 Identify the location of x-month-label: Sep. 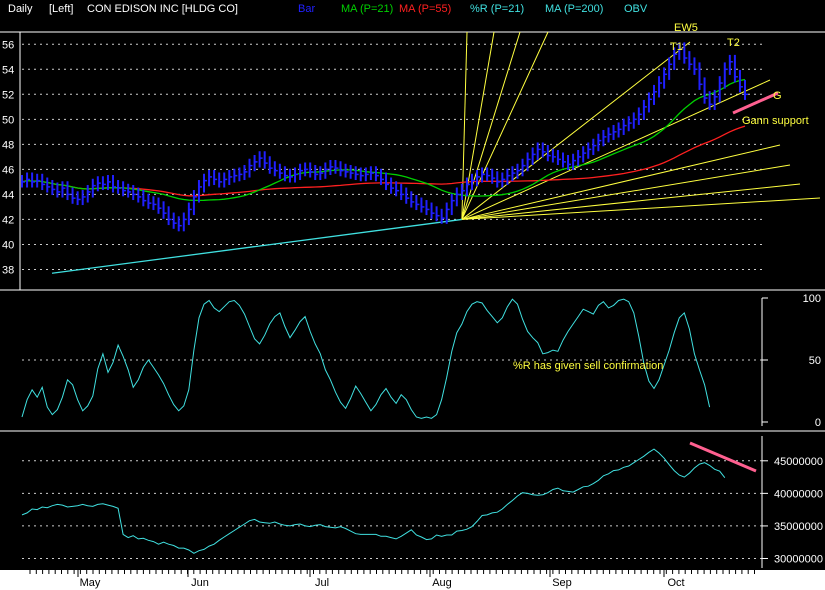
(562, 583).